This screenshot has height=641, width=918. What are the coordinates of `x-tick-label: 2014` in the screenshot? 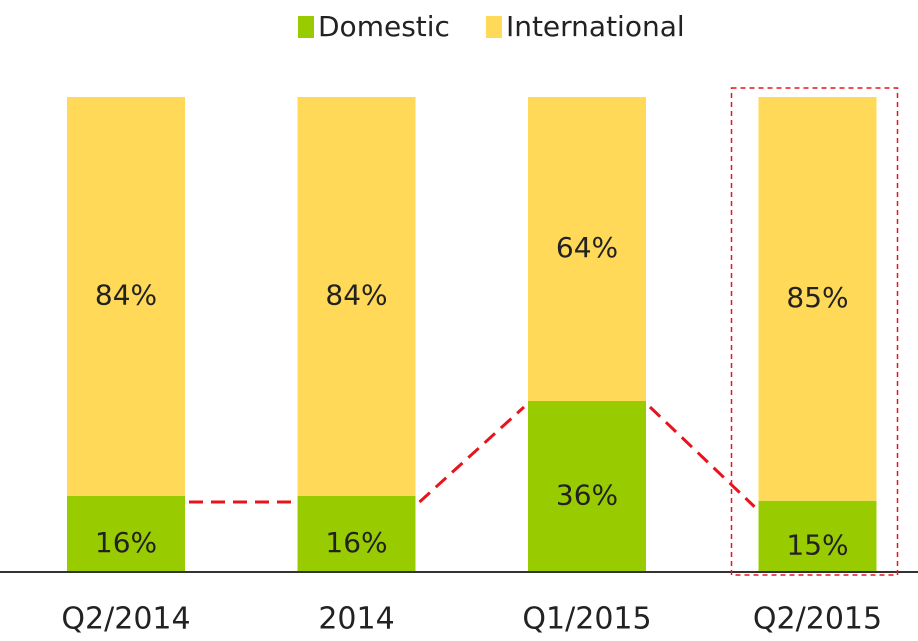 It's located at (356, 619).